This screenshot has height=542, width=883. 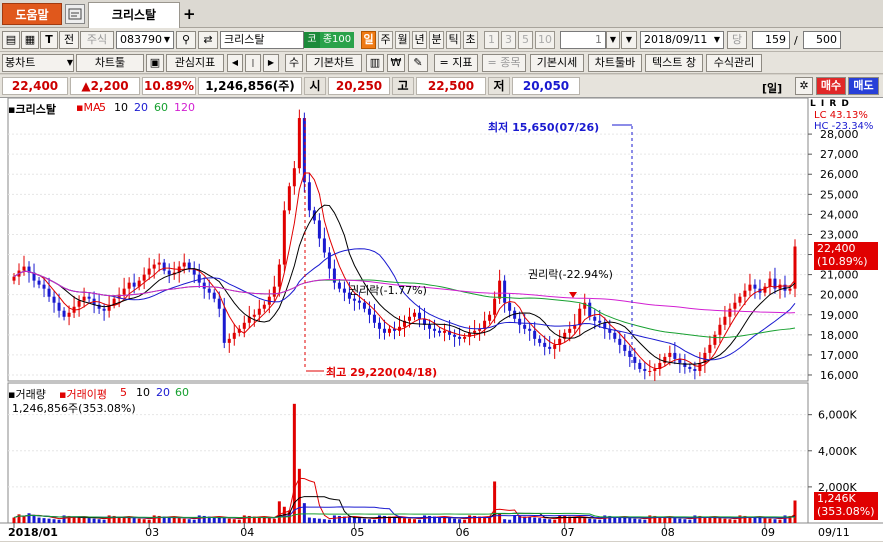 I want to click on bar-chart-icon: ▥, so click(x=375, y=63).